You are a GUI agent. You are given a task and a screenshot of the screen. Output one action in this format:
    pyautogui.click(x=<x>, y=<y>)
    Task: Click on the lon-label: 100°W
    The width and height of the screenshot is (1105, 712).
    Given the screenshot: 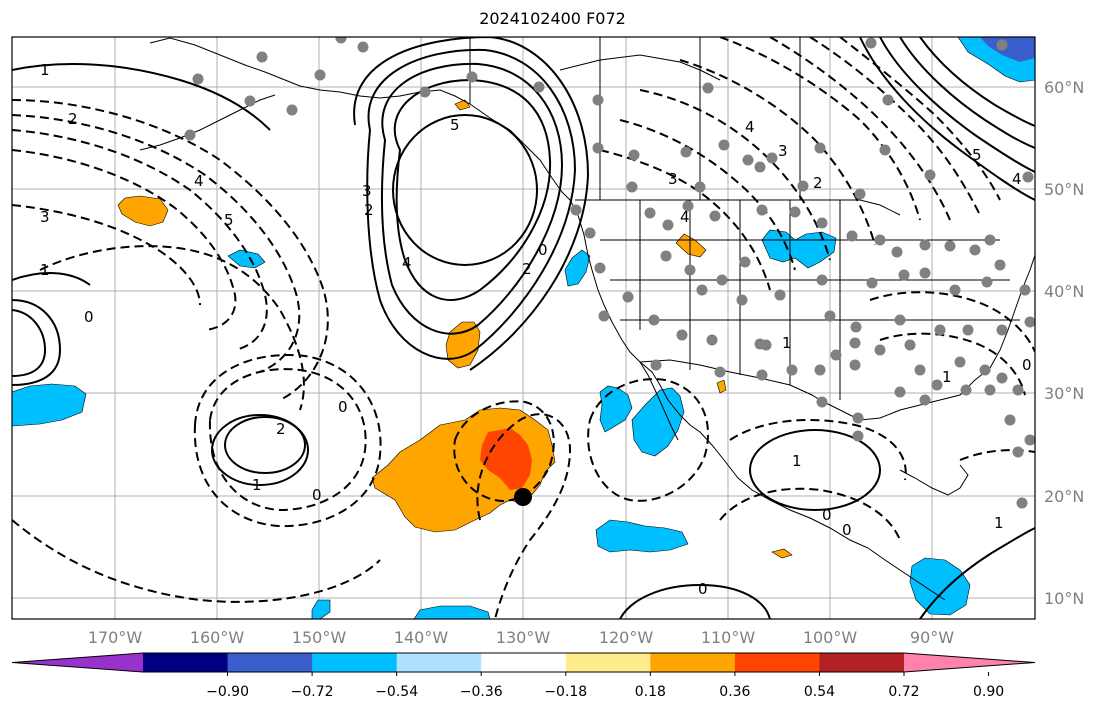 What is the action you would take?
    pyautogui.click(x=830, y=637)
    